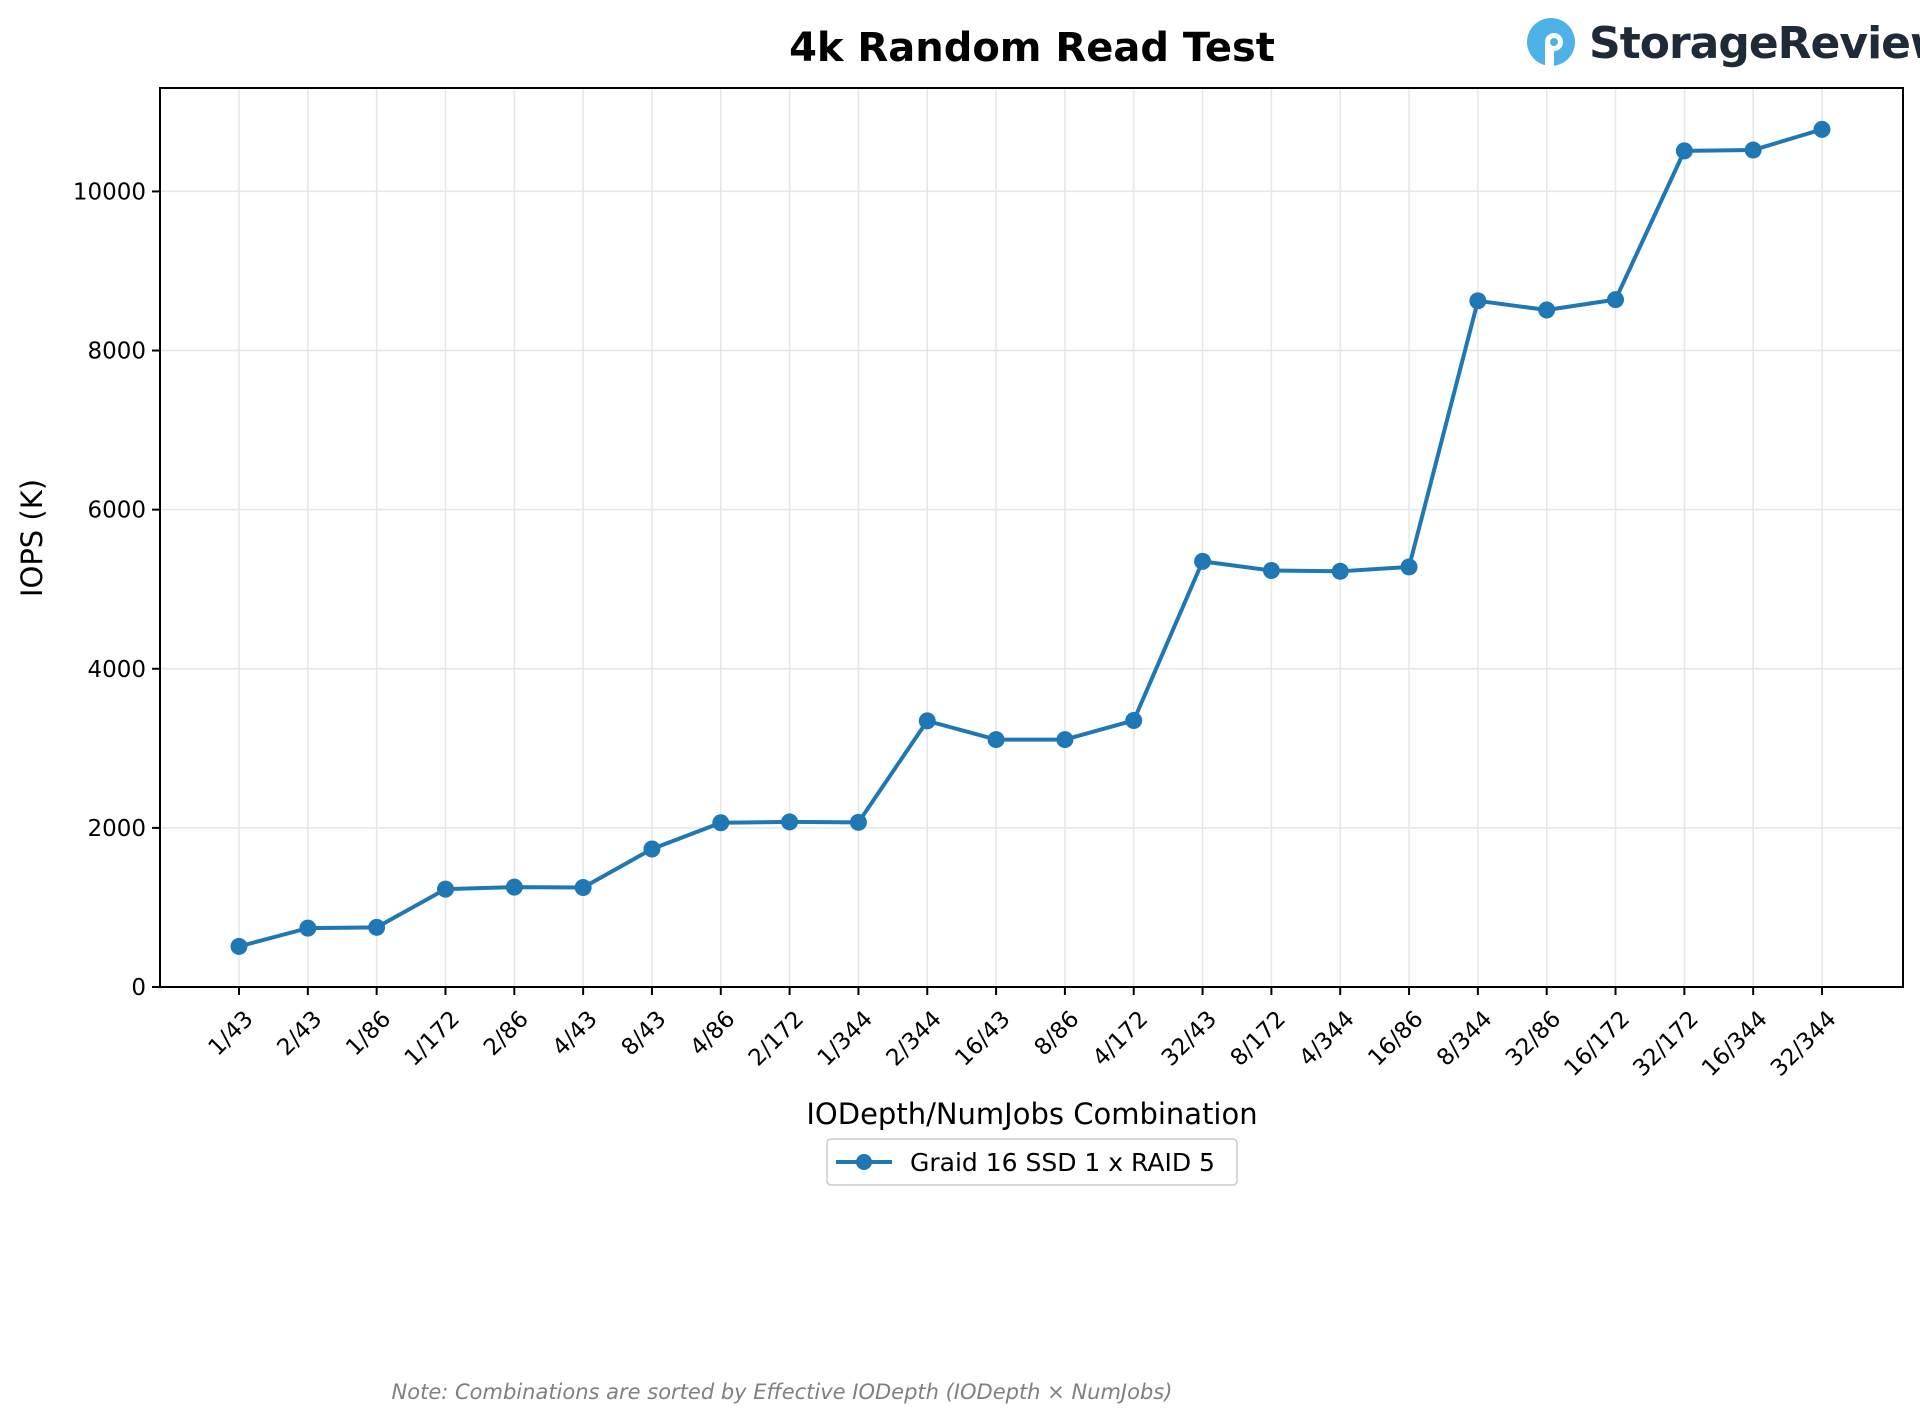  I want to click on y-axis-title: IOPS (K), so click(32, 538).